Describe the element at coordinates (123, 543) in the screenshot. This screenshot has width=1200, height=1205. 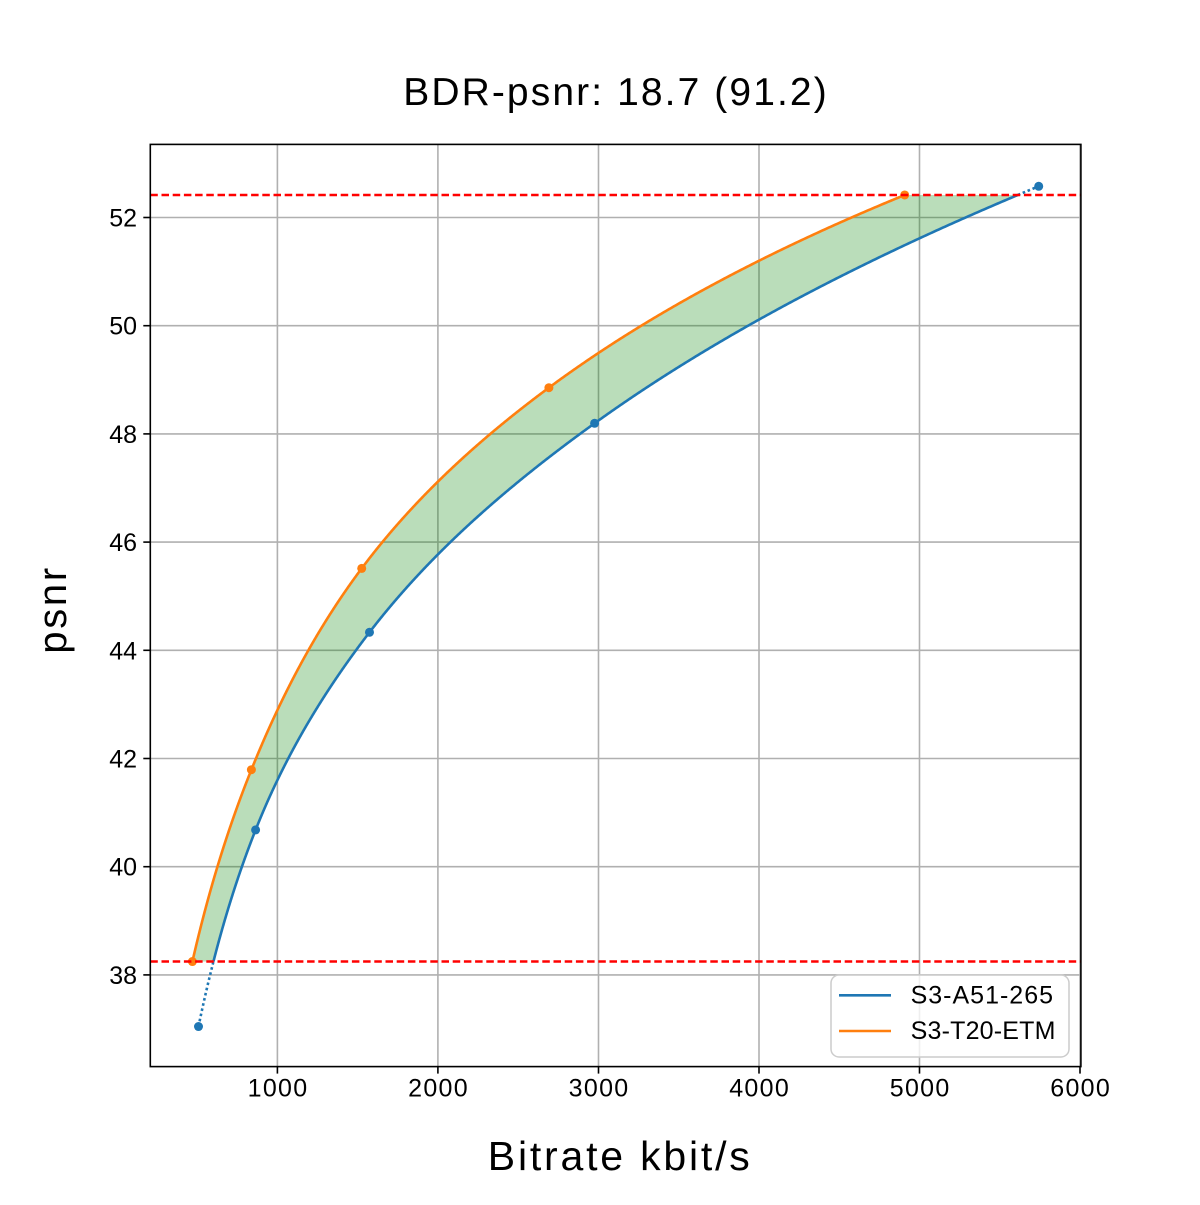
I see `svg-text: 46` at that location.